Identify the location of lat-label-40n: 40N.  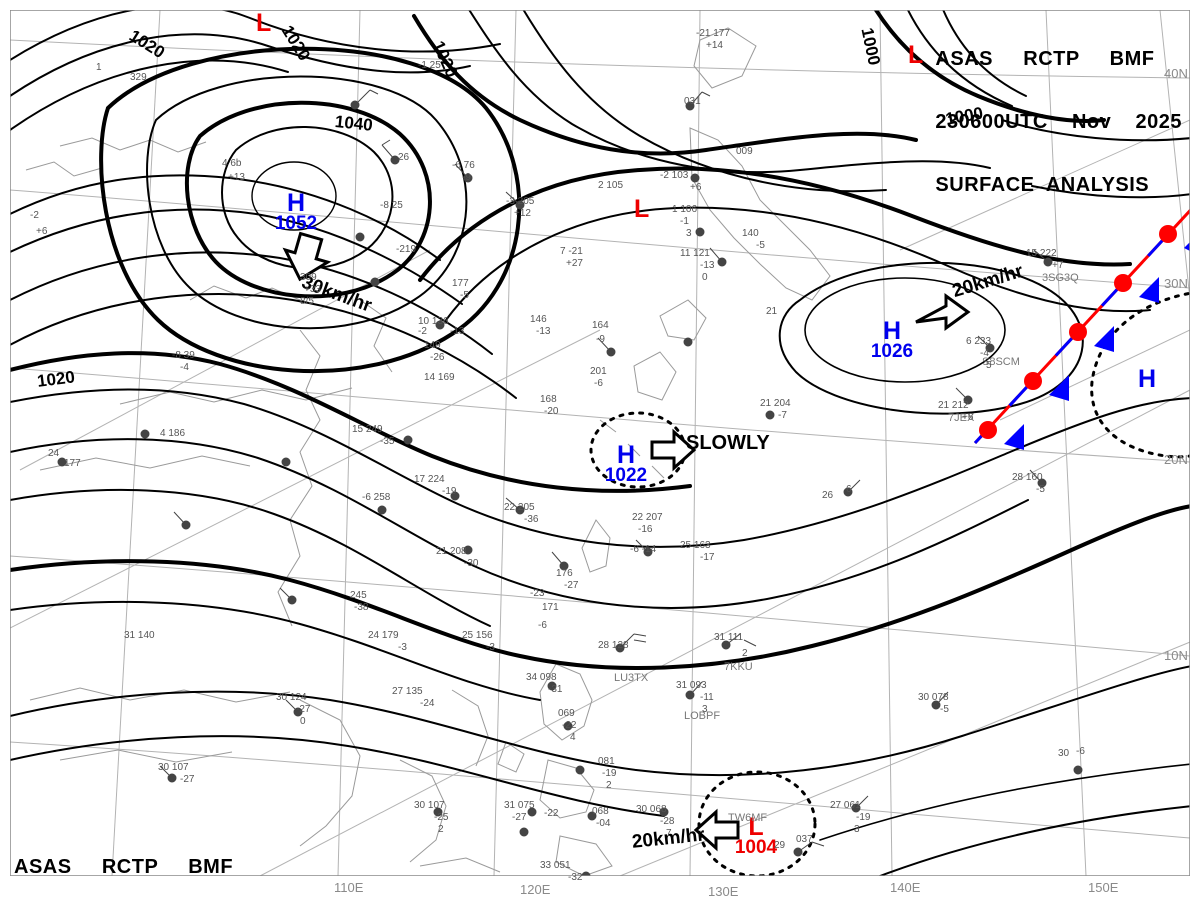
(1176, 73).